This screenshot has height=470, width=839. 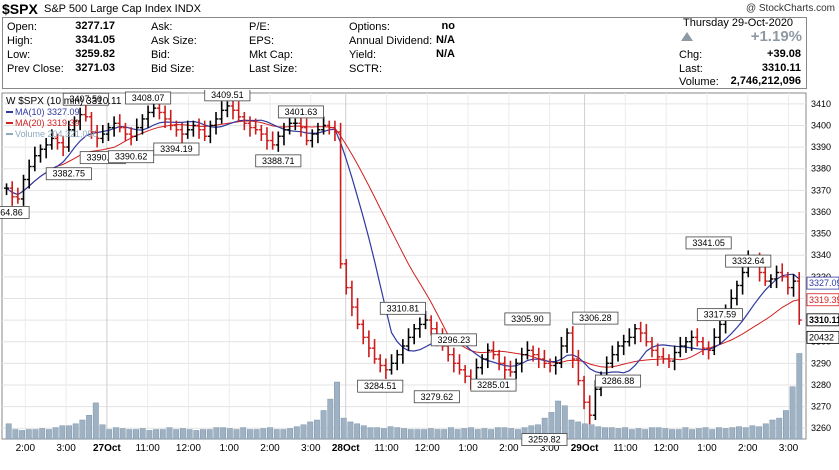 I want to click on open-value: 3277.17, so click(x=95, y=26).